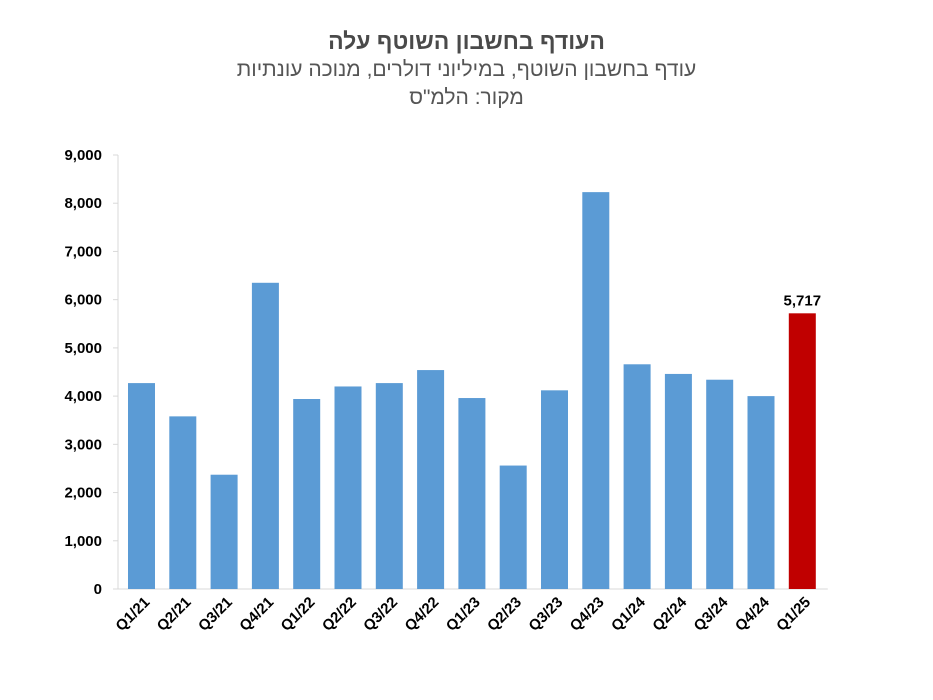 Image resolution: width=933 pixels, height=700 pixels. What do you see at coordinates (628, 613) in the screenshot?
I see `x-tick-label: Q1/24` at bounding box center [628, 613].